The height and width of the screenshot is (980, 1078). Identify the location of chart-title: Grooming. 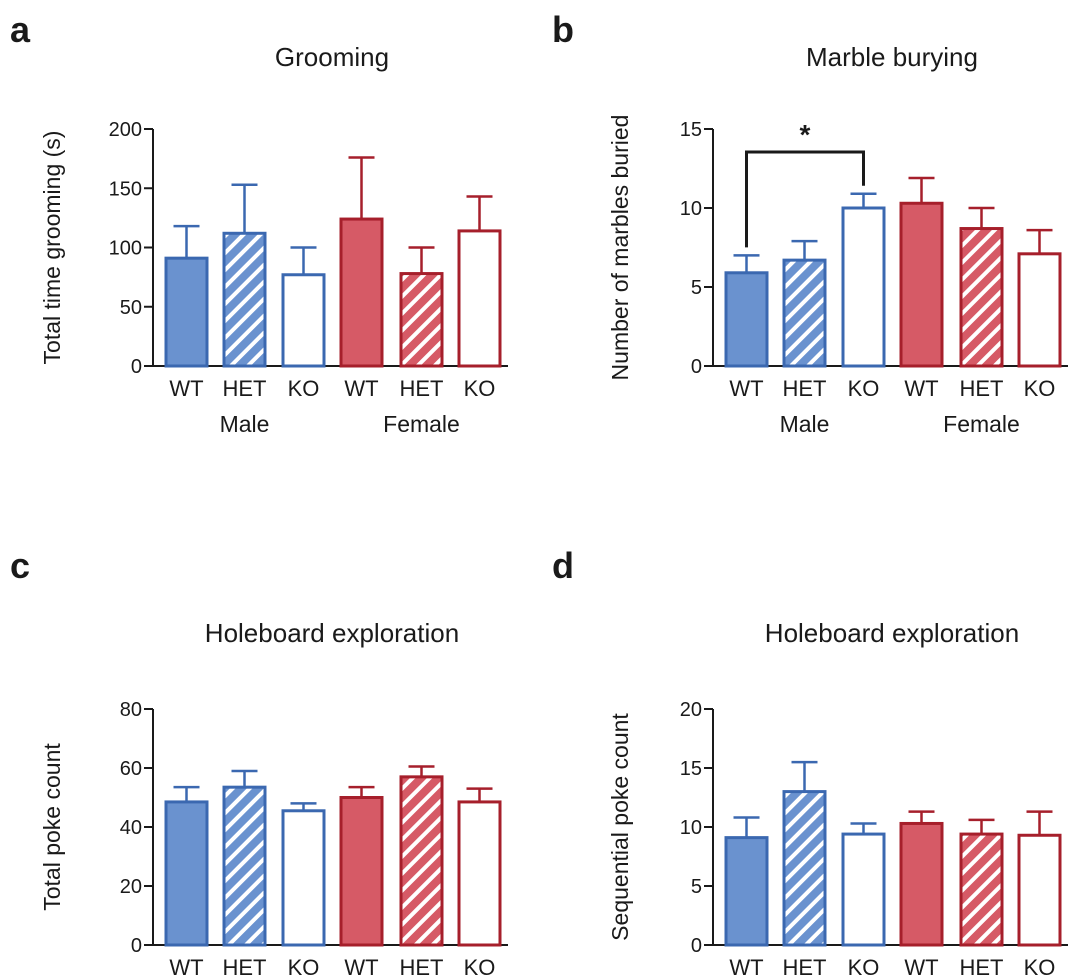
(332, 57).